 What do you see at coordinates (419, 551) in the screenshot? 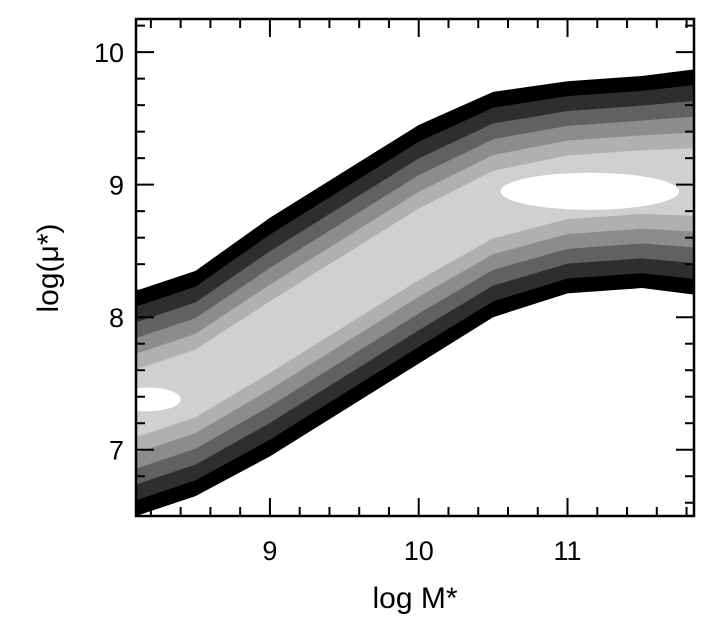
I see `x-tick-label: 10` at bounding box center [419, 551].